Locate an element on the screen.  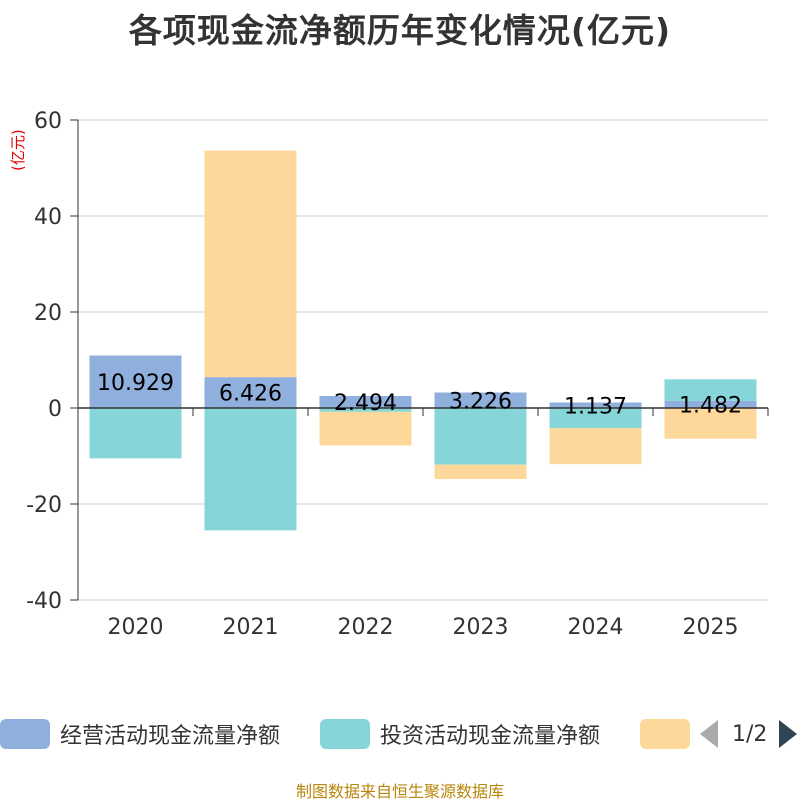
pager-next-icon is located at coordinates (788, 734).